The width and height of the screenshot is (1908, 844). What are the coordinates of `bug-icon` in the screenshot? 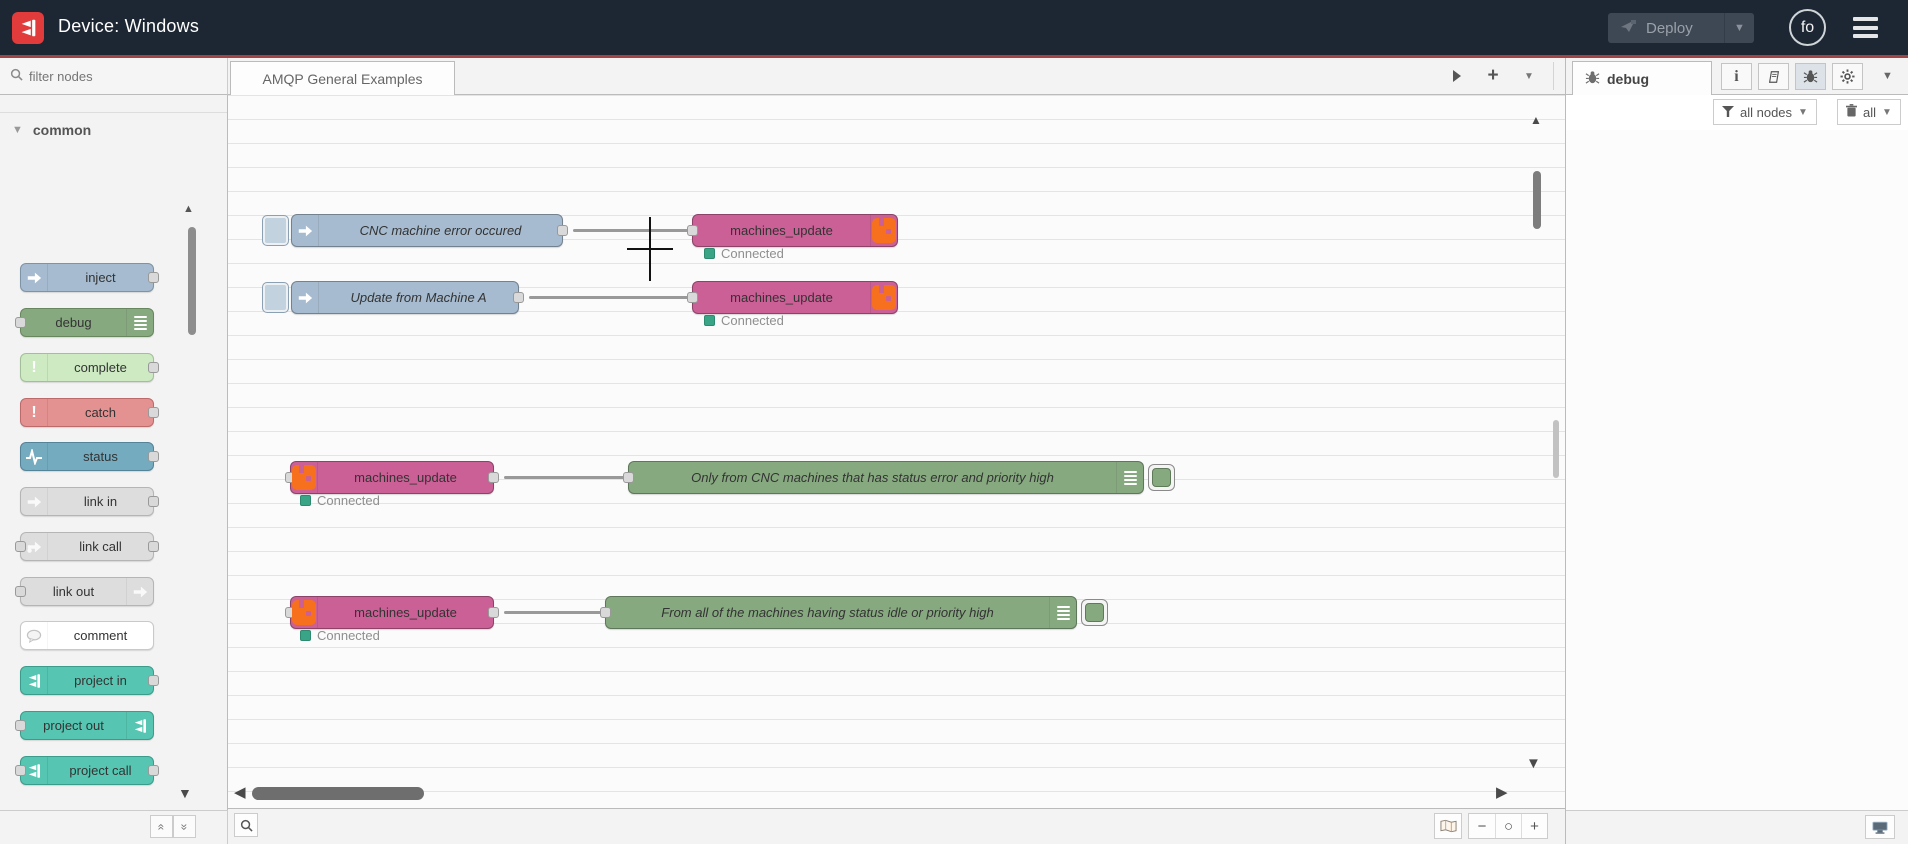 It's located at (1592, 79).